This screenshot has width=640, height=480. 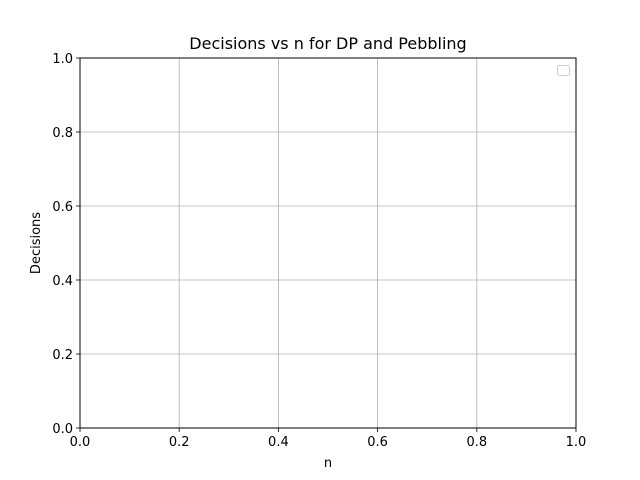 I want to click on y-tick-label: 0.6, so click(x=62, y=207).